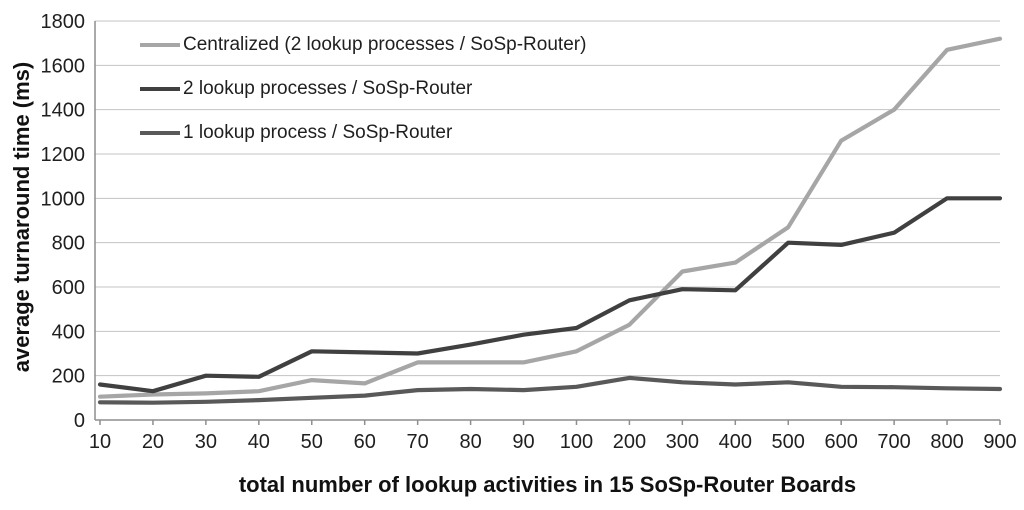  Describe the element at coordinates (328, 88) in the screenshot. I see `legend-label: 2 lookup processes / SoSp-Router` at that location.